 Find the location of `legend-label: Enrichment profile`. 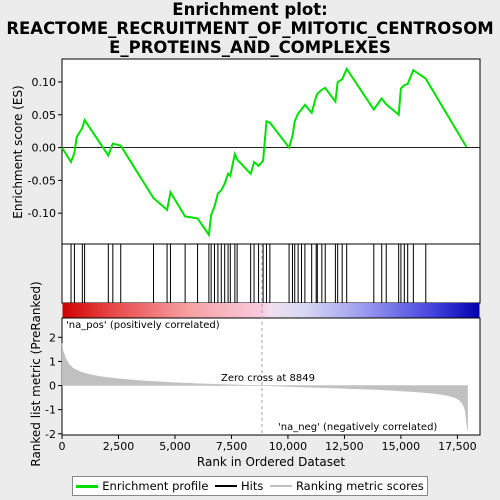

legend-label: Enrichment profile is located at coordinates (155, 486).